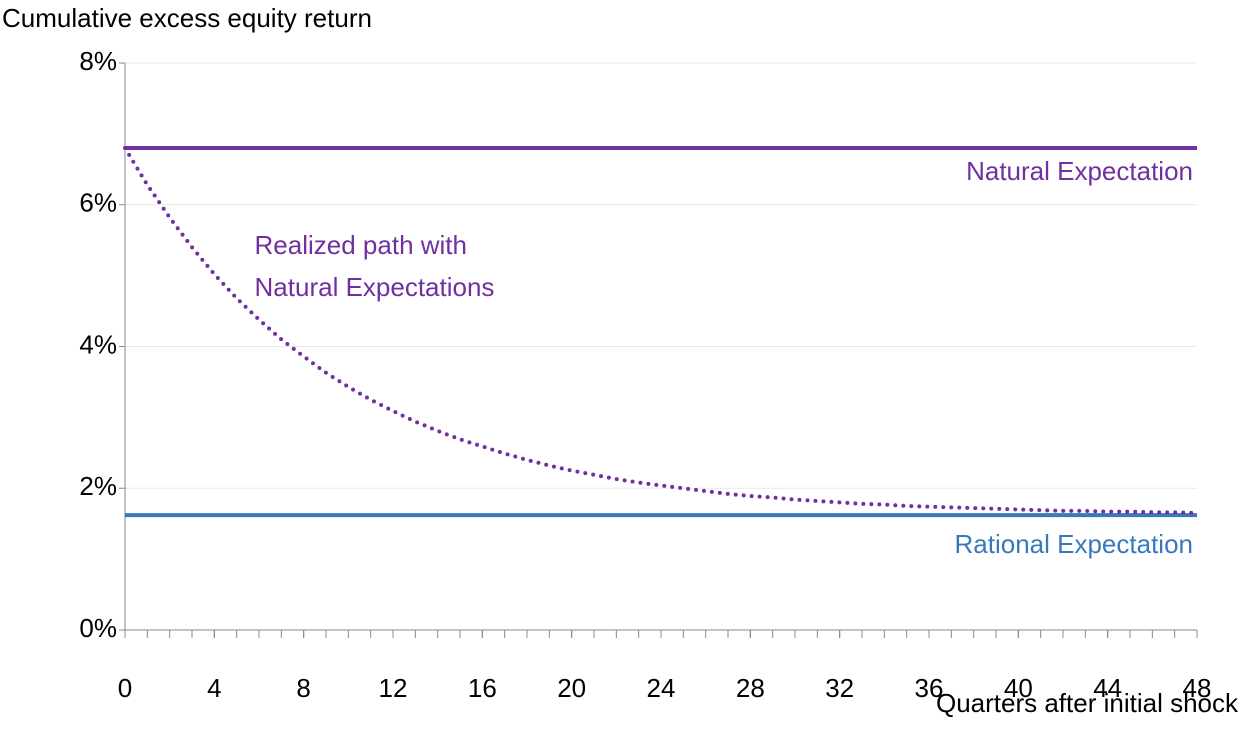 Image resolution: width=1253 pixels, height=751 pixels. What do you see at coordinates (375, 287) in the screenshot?
I see `series-label: Natural Expectations` at bounding box center [375, 287].